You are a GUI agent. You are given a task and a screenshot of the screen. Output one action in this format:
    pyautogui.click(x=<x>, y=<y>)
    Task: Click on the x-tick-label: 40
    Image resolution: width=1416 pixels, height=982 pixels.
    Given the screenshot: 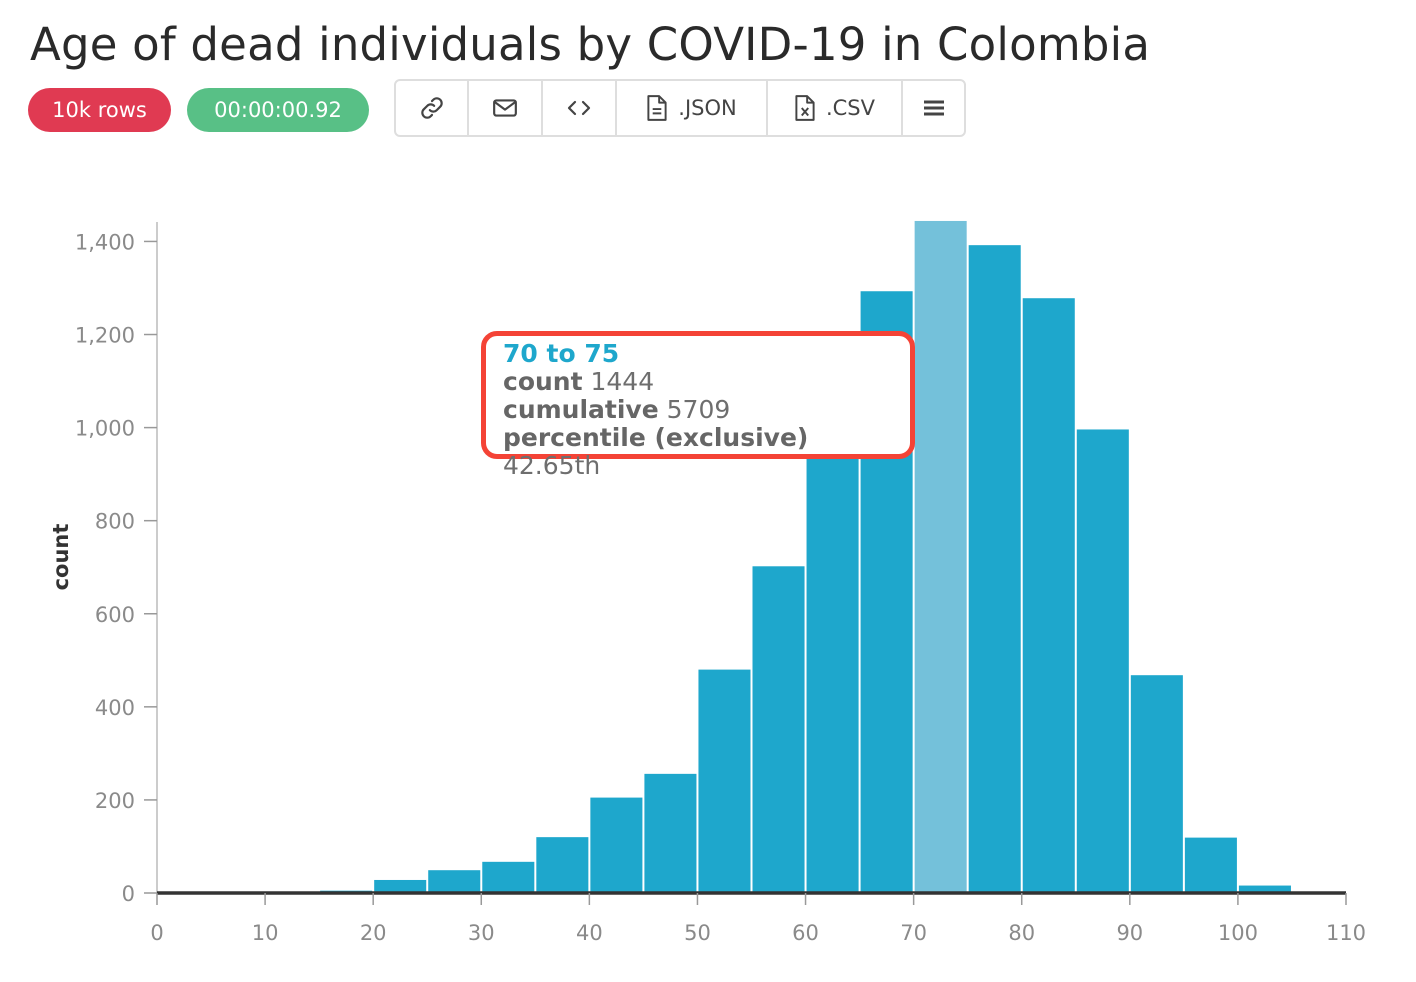 What is the action you would take?
    pyautogui.click(x=589, y=933)
    